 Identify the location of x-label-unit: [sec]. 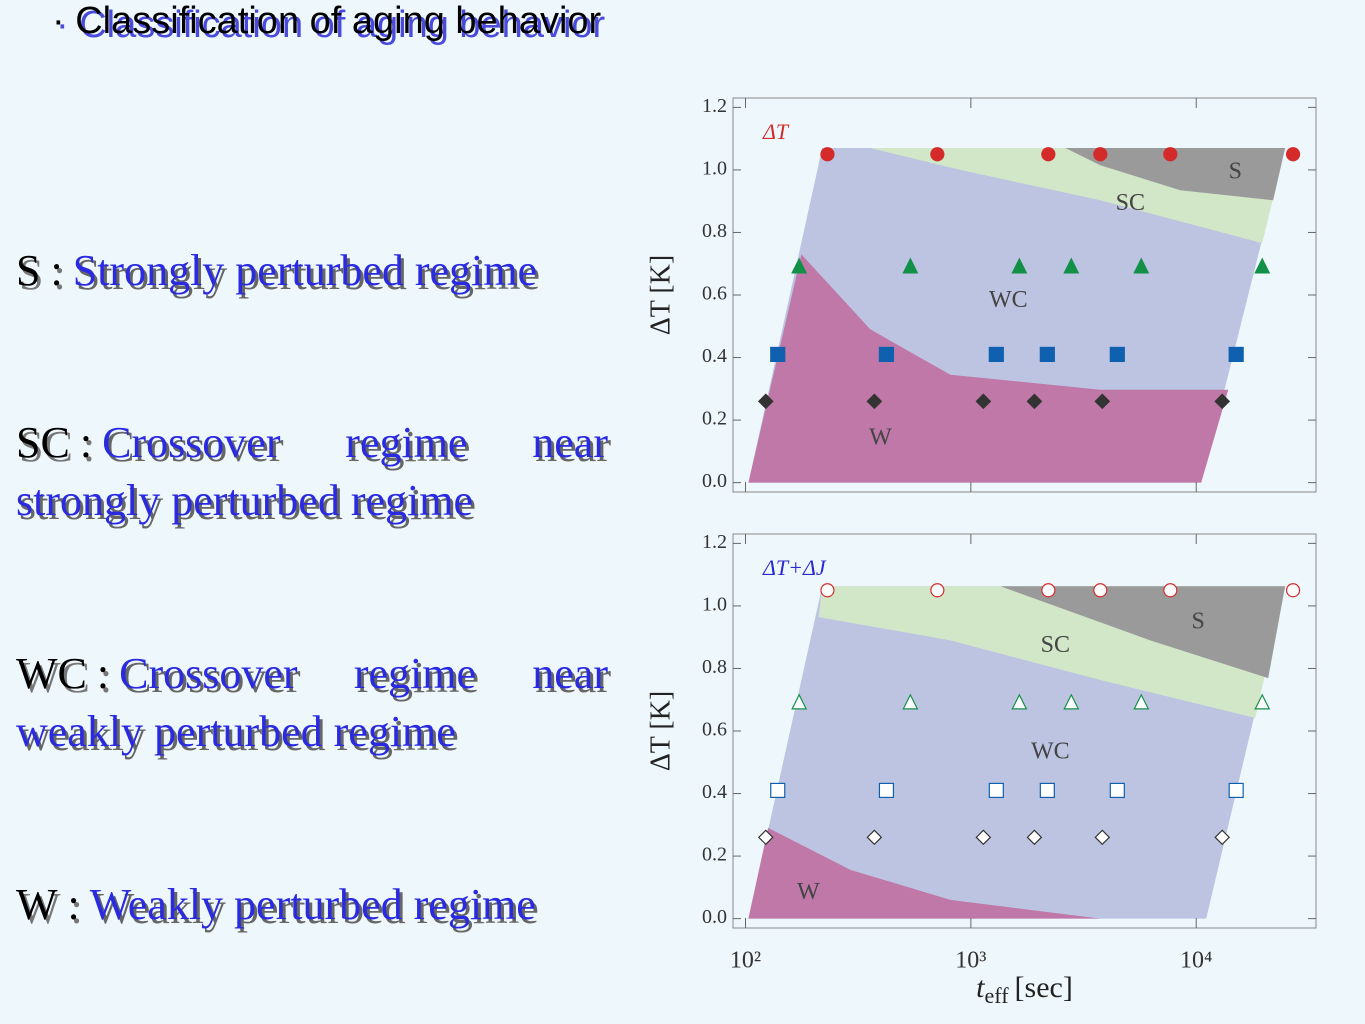
(1044, 987).